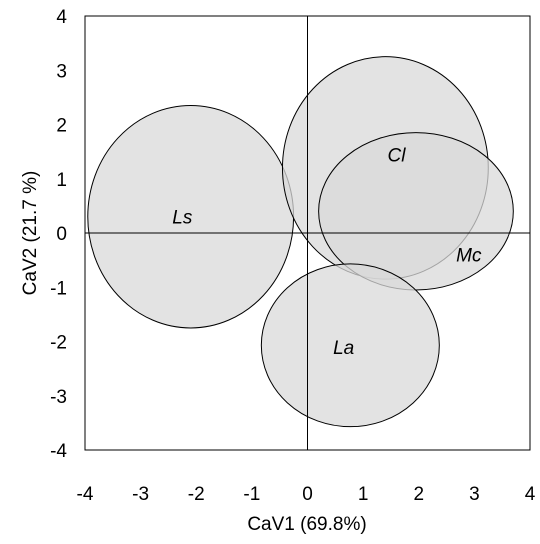 Image resolution: width=540 pixels, height=544 pixels. Describe the element at coordinates (58, 288) in the screenshot. I see `y-tick-label: -1` at that location.